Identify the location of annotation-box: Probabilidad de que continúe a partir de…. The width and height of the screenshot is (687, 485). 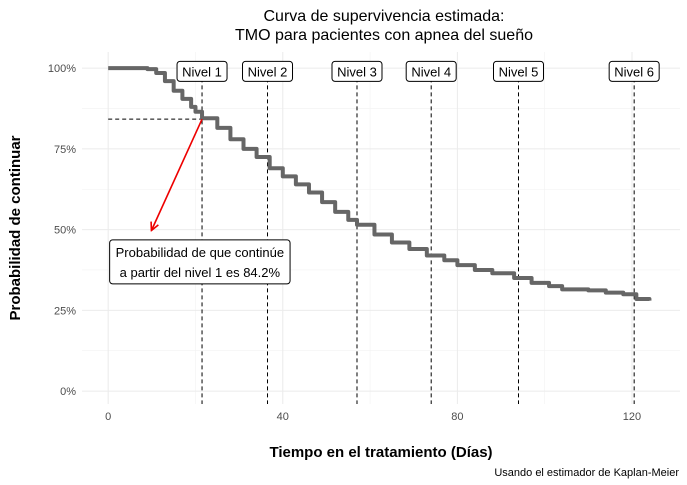
(200, 262).